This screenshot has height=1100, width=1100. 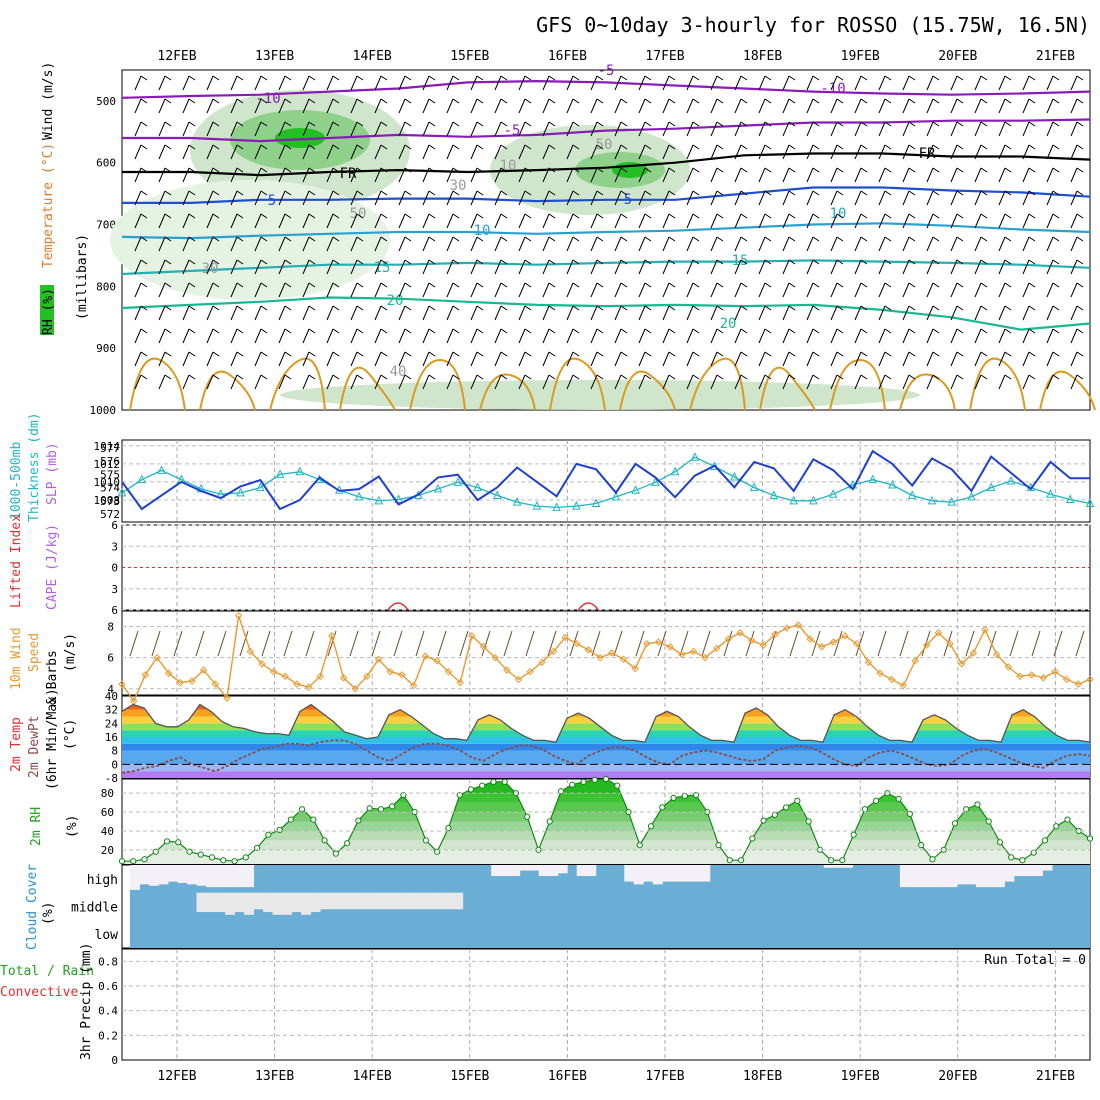 I want to click on rh-tick: 40, so click(x=107, y=831).